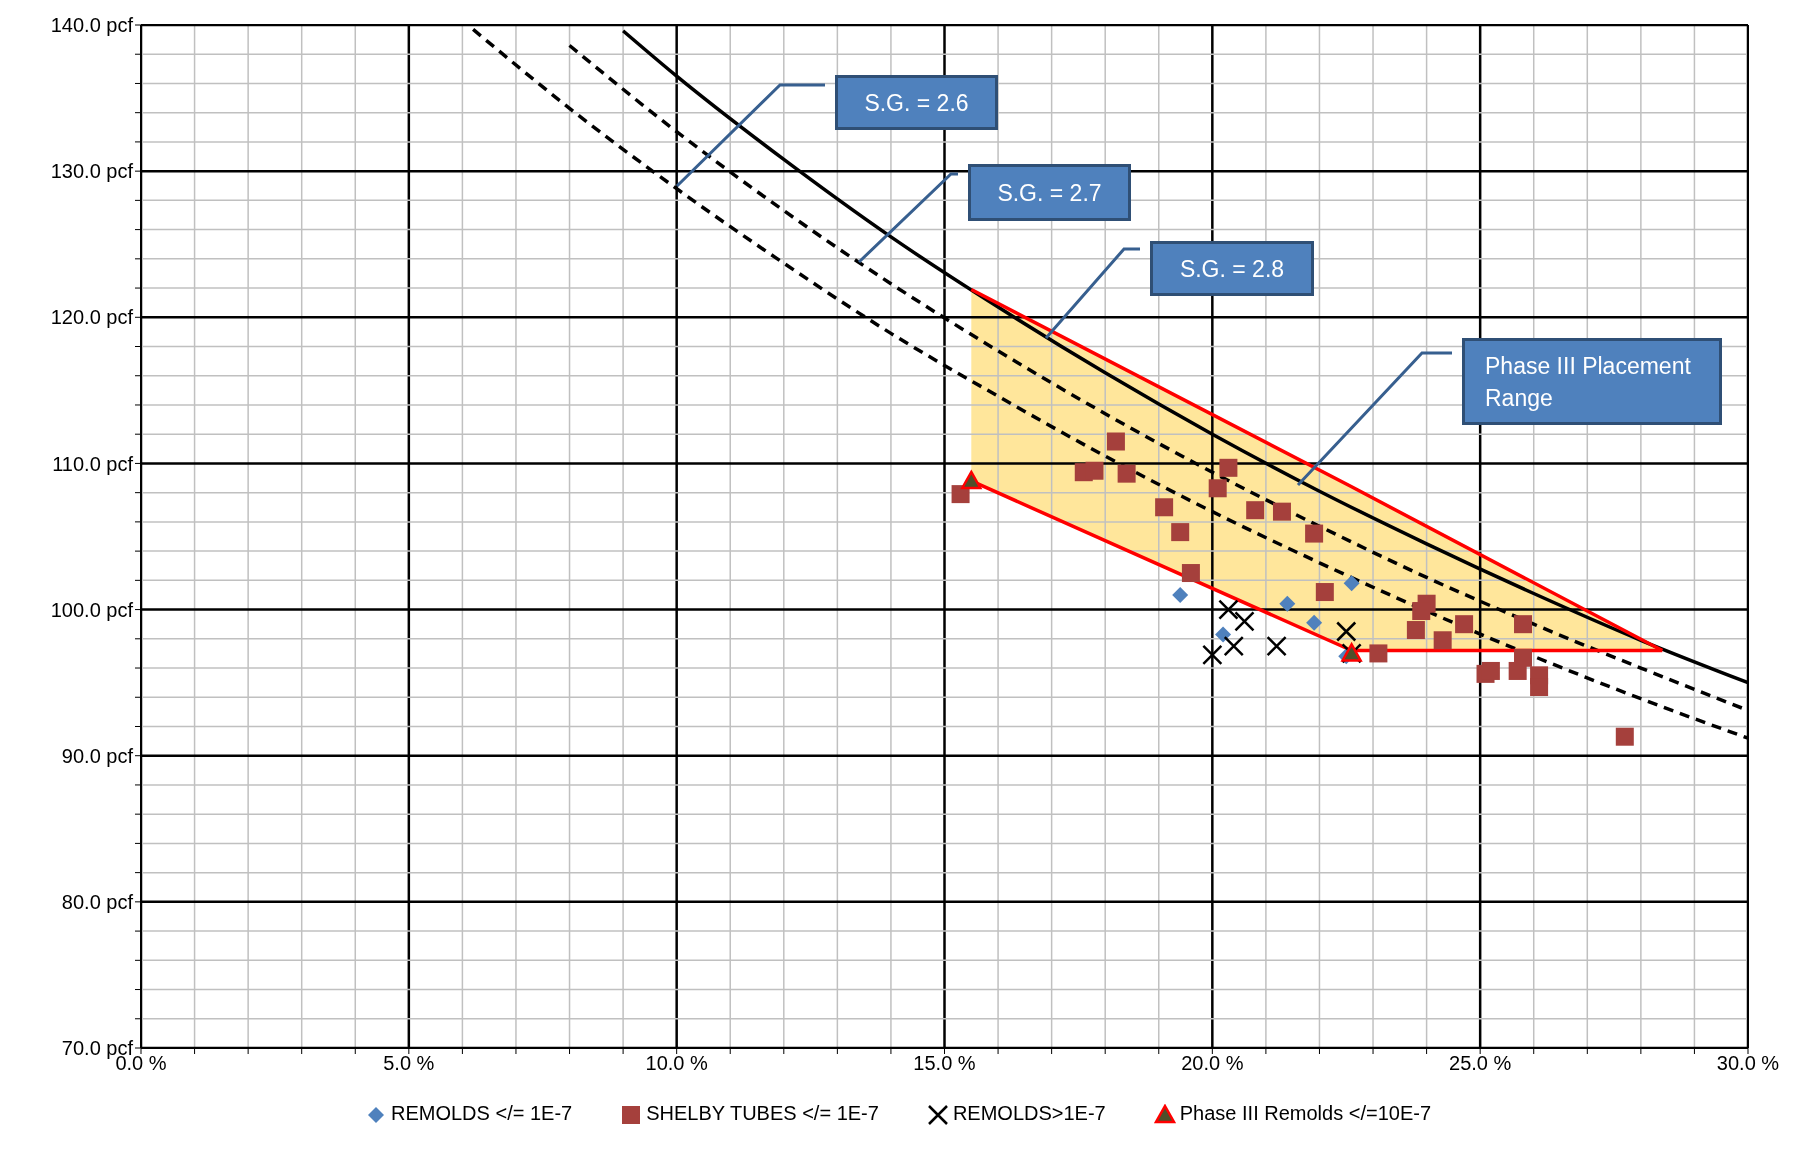 Image resolution: width=1796 pixels, height=1160 pixels. I want to click on x-tick-label: 20.0 %, so click(1212, 1063).